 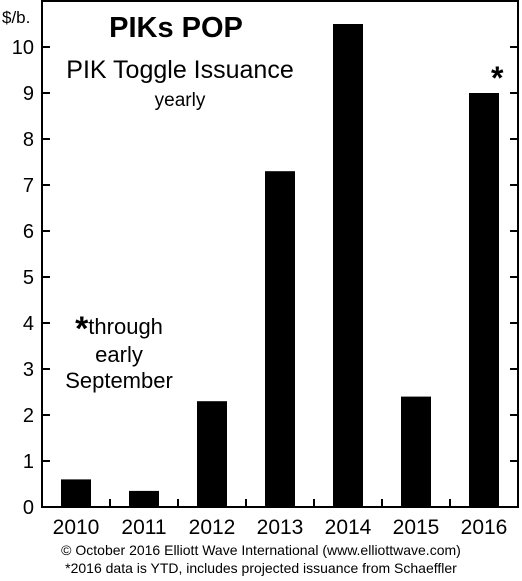 What do you see at coordinates (143, 527) in the screenshot?
I see `x-tick-label-2011: 2011` at bounding box center [143, 527].